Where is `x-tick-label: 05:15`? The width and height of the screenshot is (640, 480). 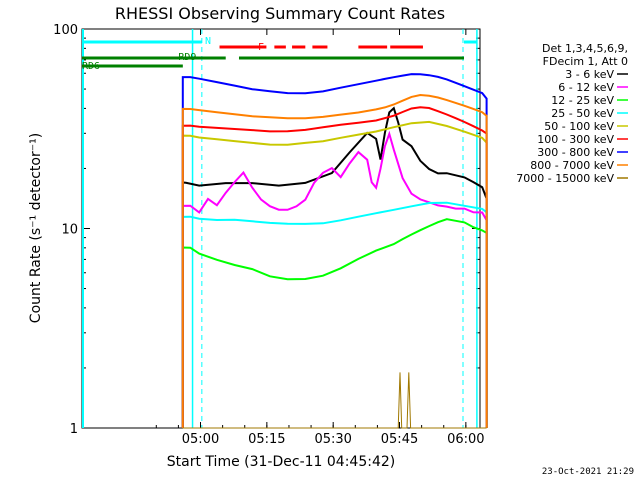 x-tick-label: 05:15 is located at coordinates (266, 439).